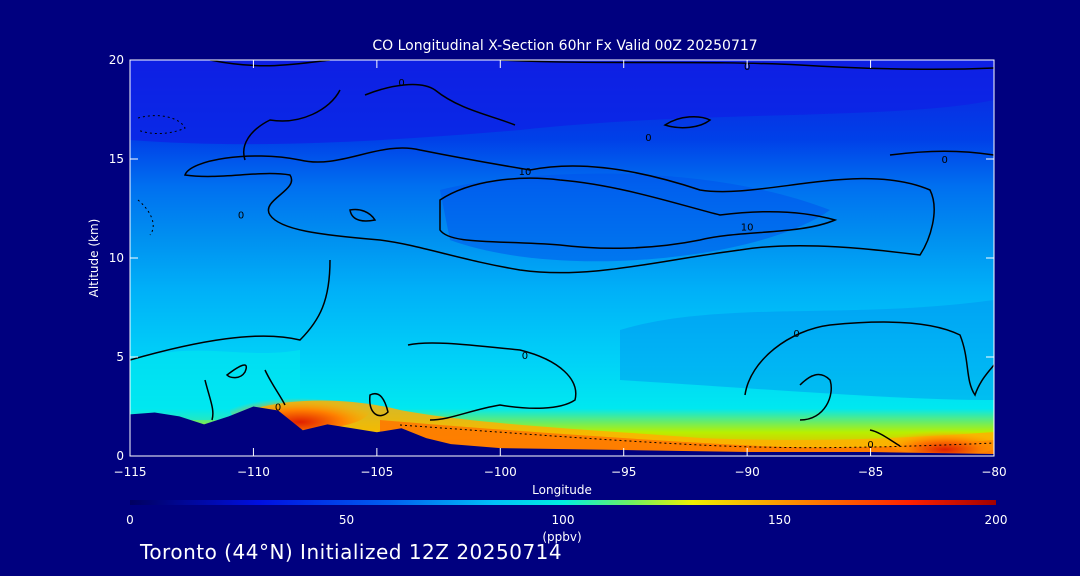 Image resolution: width=1080 pixels, height=576 pixels. I want to click on mid-field-band, so click(635, 217).